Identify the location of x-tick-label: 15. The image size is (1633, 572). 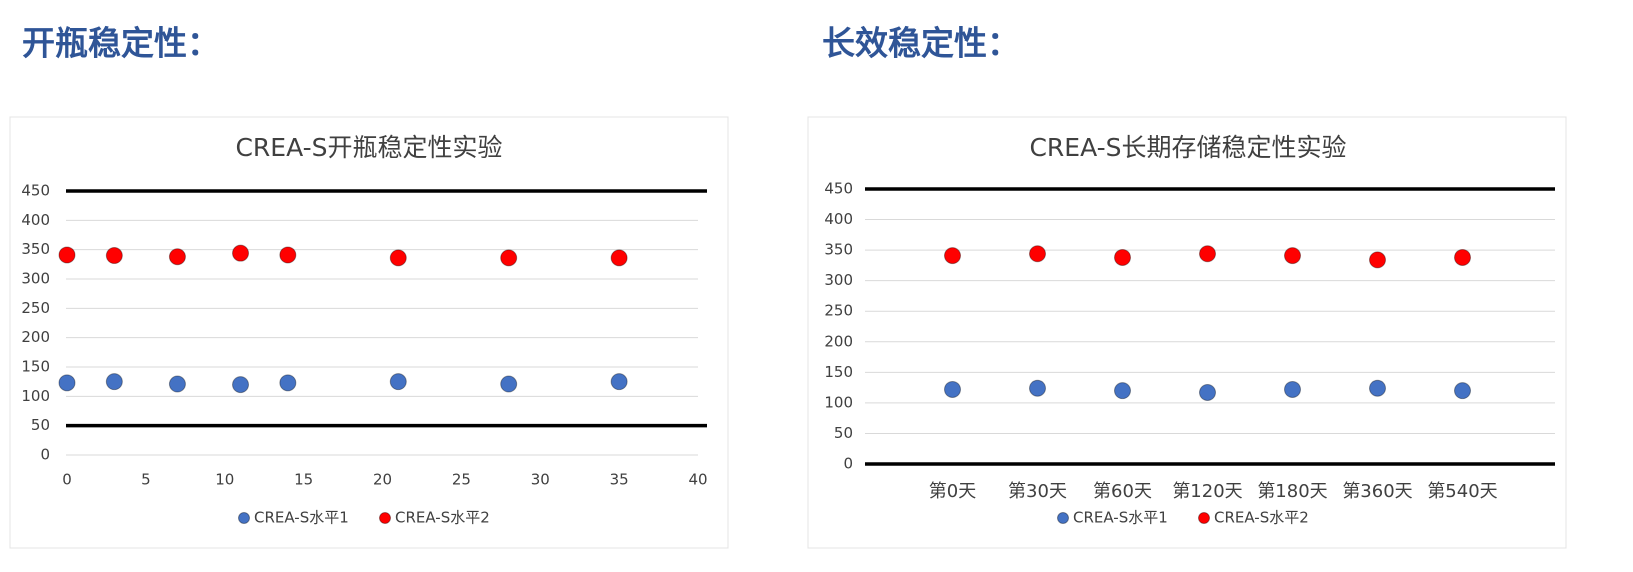
(303, 480).